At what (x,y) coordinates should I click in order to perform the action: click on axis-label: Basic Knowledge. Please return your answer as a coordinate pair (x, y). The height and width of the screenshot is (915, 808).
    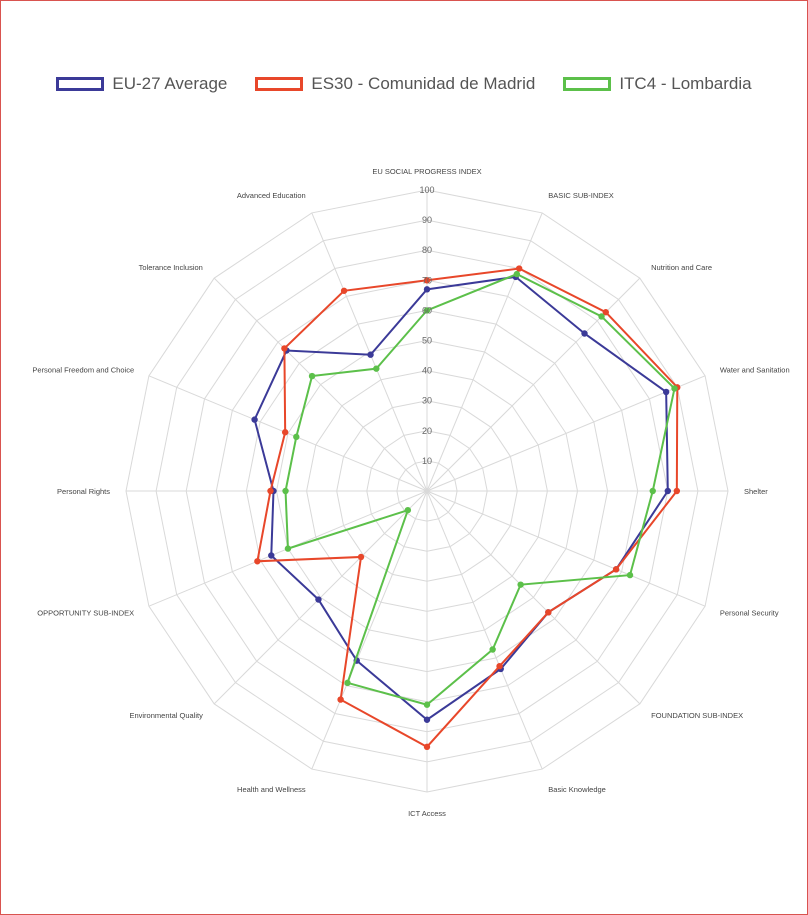
    Looking at the image, I should click on (577, 789).